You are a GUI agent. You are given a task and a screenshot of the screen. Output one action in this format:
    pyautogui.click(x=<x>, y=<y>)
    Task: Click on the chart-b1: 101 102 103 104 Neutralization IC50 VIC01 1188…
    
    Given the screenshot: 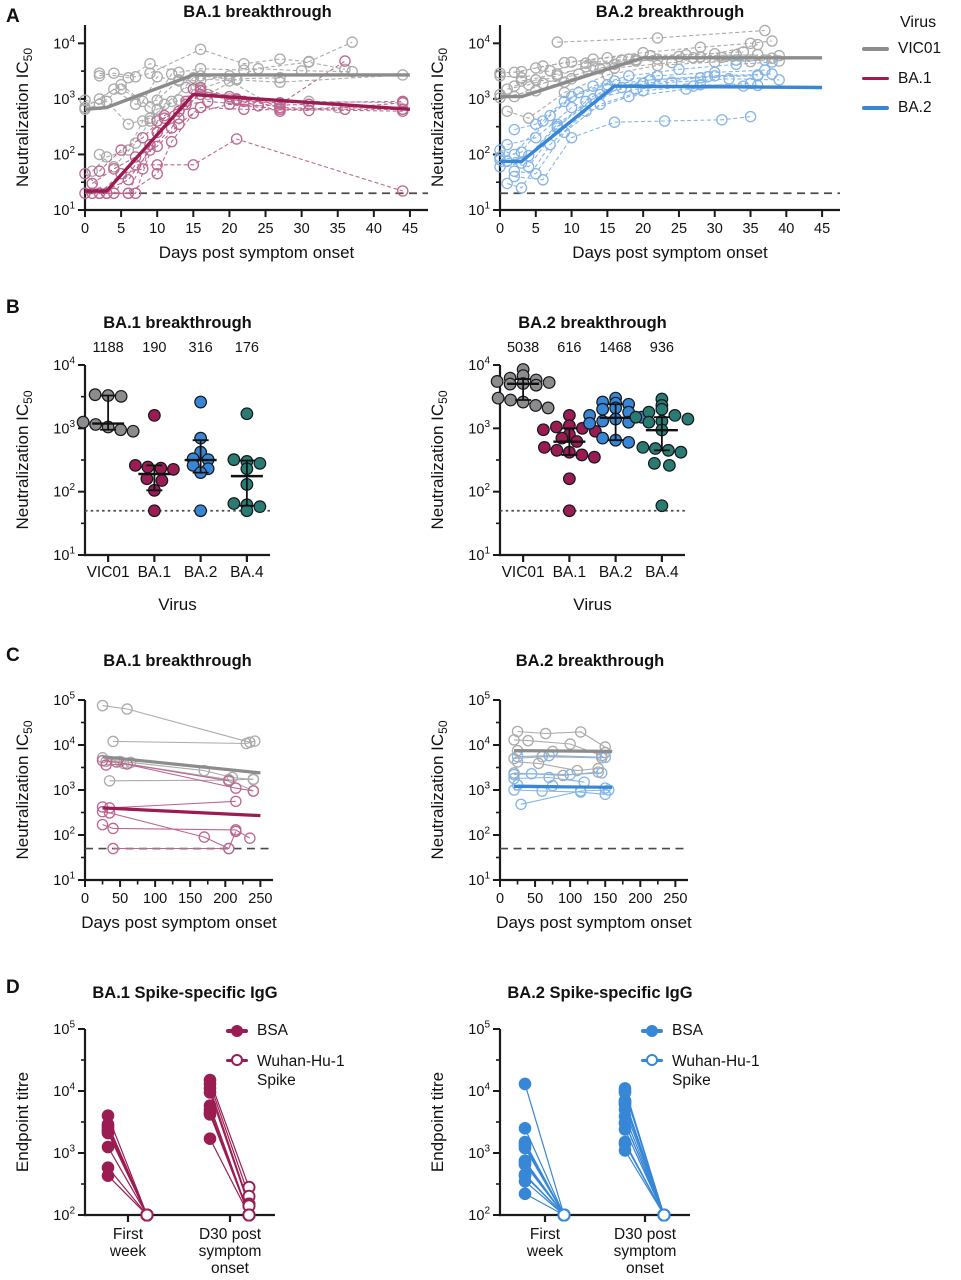 What is the action you would take?
    pyautogui.click(x=141, y=477)
    